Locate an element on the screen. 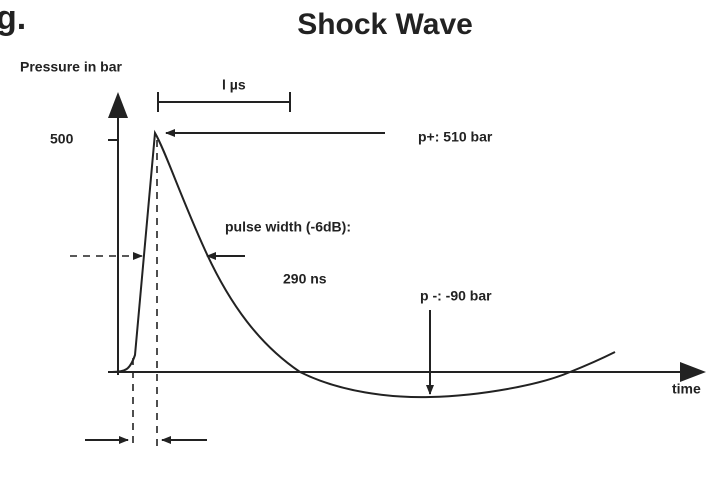 The width and height of the screenshot is (728, 478). title: Shock Wave is located at coordinates (385, 24).